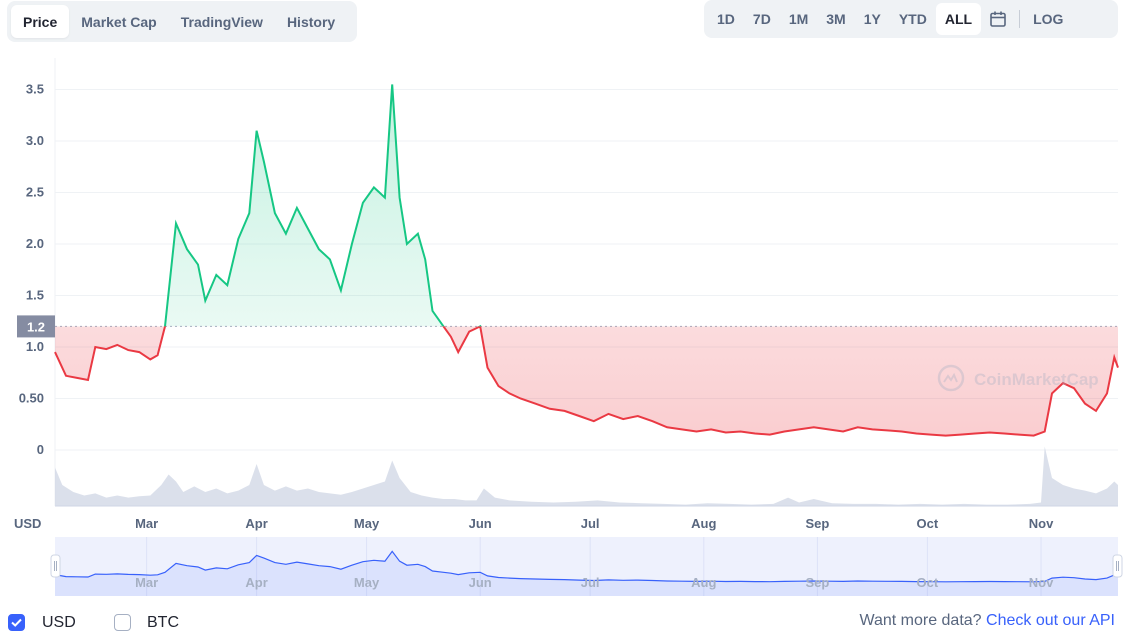 This screenshot has width=1135, height=632. I want to click on navigator-tick-label: Mar, so click(146, 582).